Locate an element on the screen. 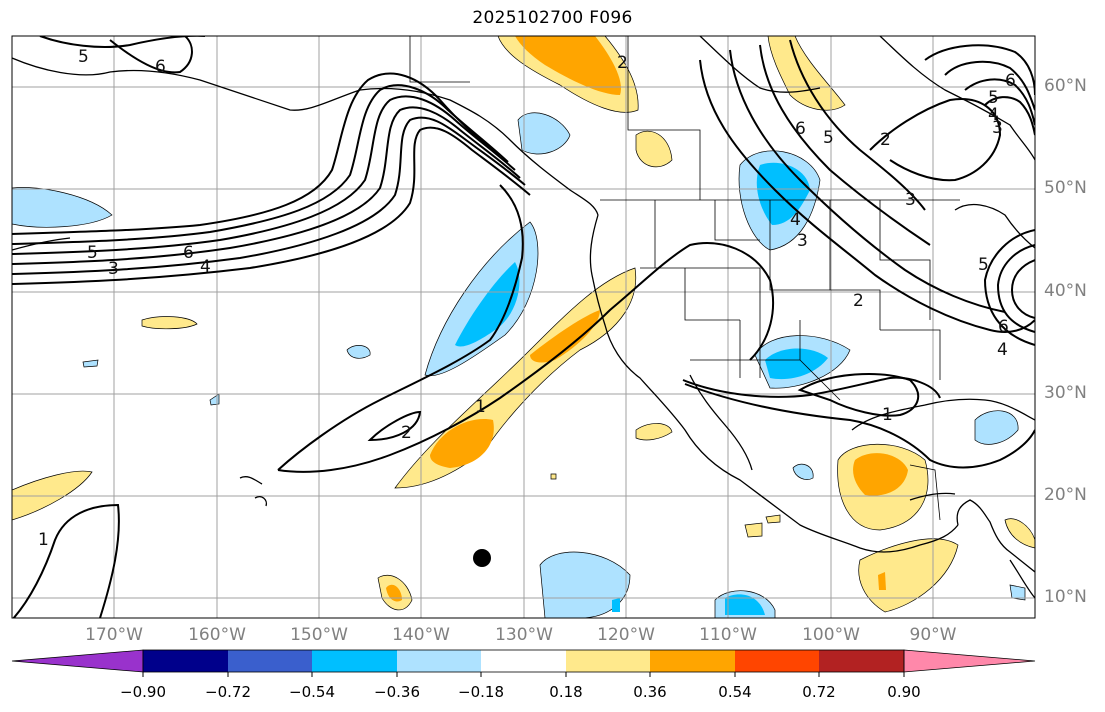 The width and height of the screenshot is (1105, 712). lon-label-130w: 130°W is located at coordinates (524, 635).